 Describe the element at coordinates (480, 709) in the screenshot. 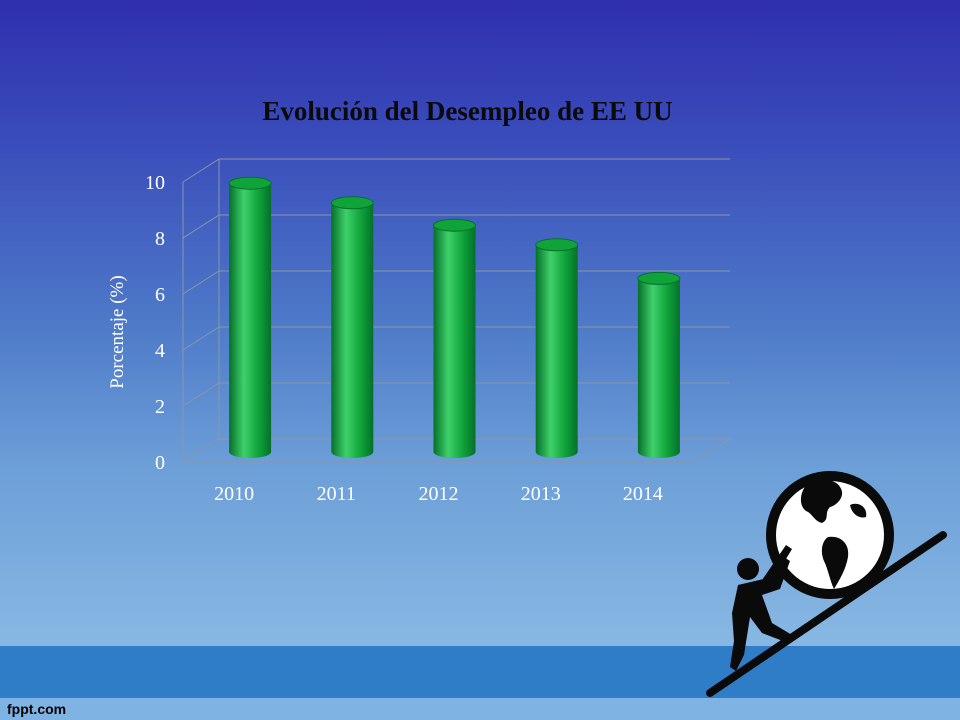

I see `footer-bar` at that location.